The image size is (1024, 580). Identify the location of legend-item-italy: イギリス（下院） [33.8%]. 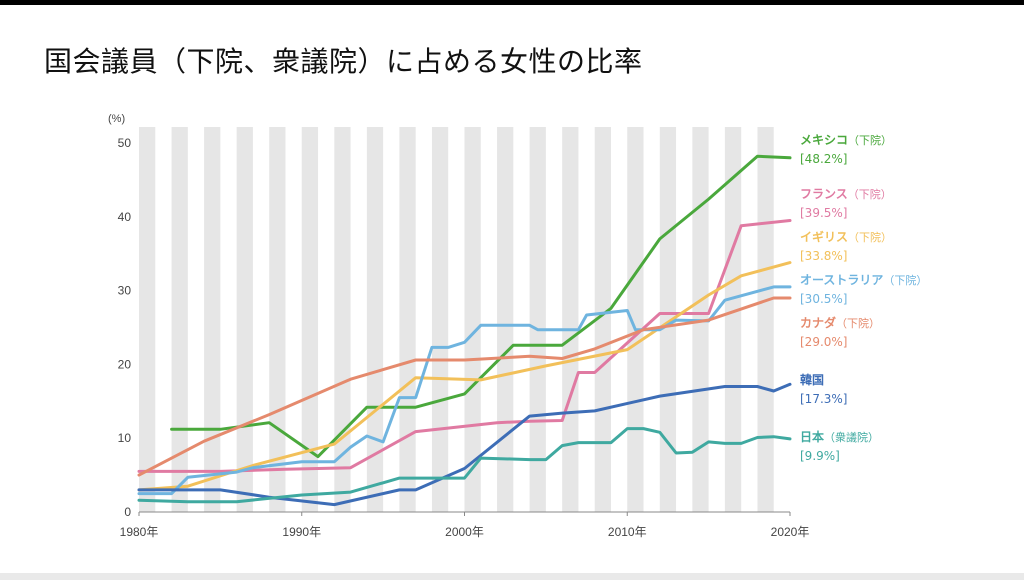
(846, 246).